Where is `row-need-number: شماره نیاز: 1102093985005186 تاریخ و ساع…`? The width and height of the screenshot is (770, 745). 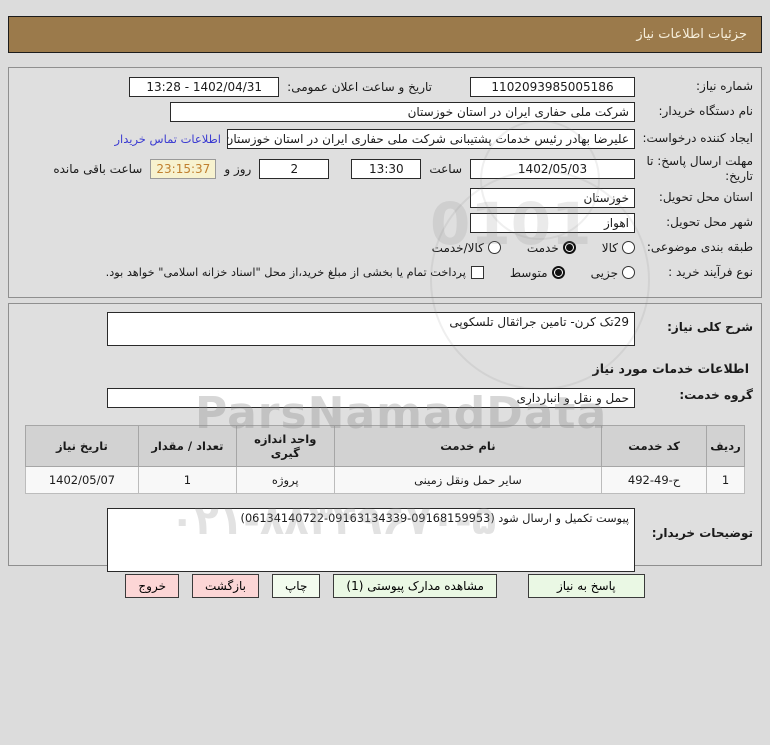 row-need-number: شماره نیاز: 1102093985005186 تاریخ و ساع… is located at coordinates (385, 86).